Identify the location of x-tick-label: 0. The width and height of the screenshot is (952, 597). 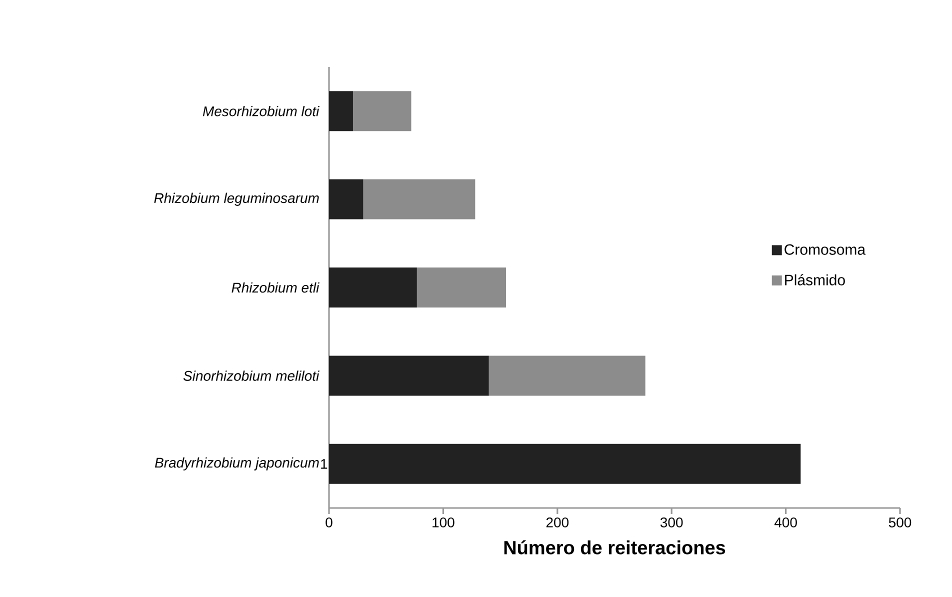
(329, 523).